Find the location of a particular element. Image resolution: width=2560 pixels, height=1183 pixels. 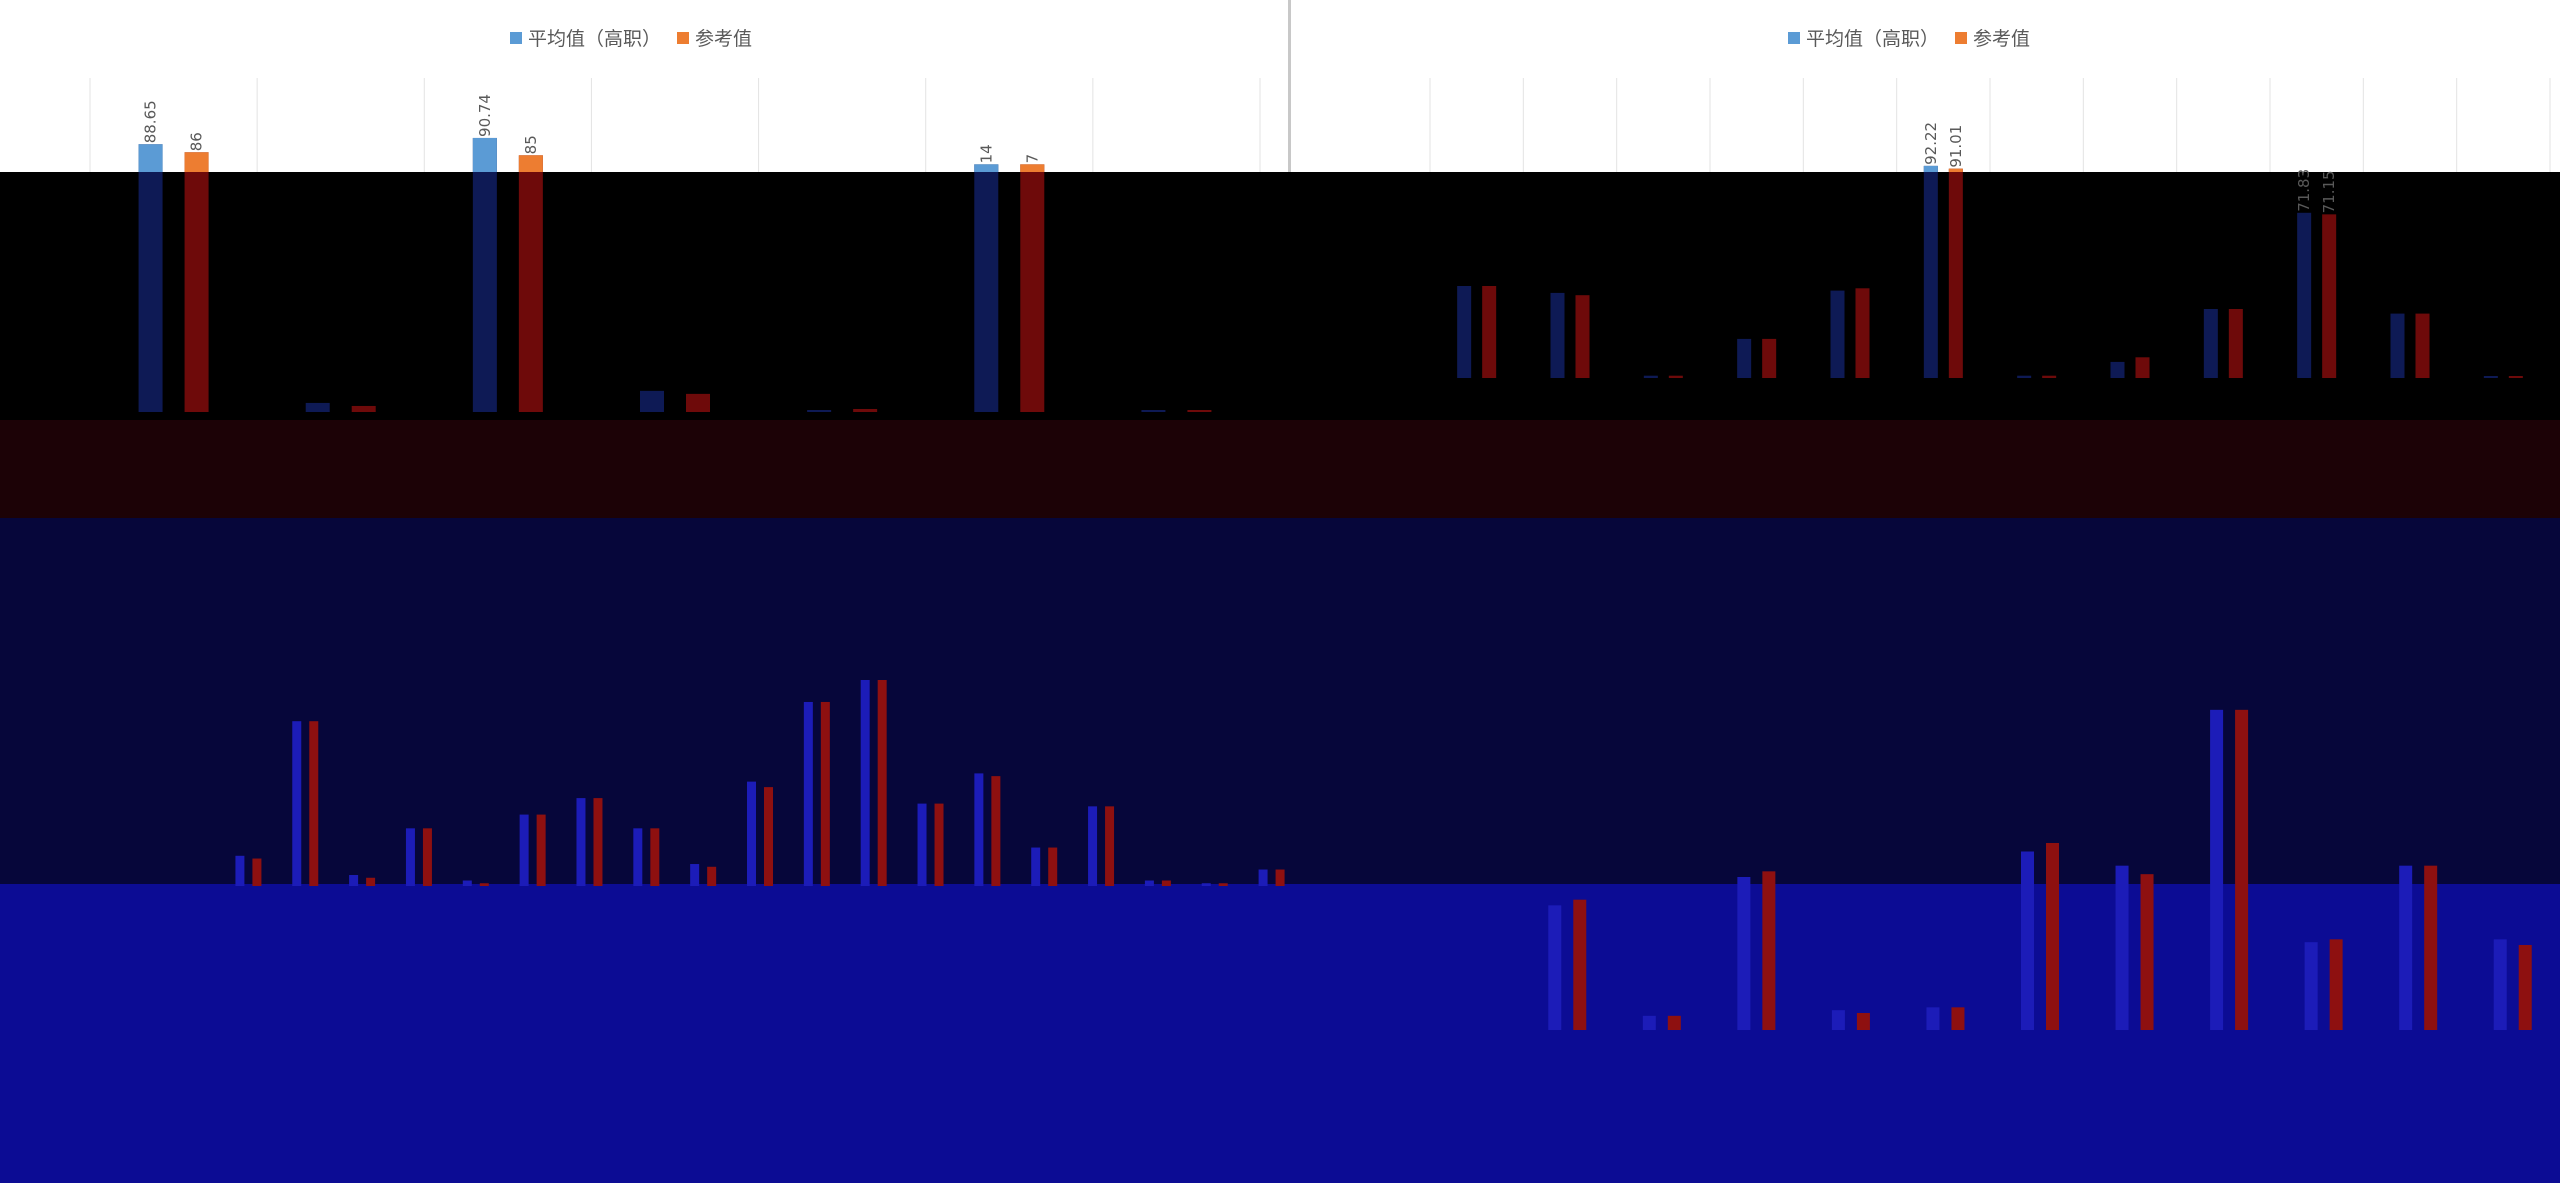

data-label: 14 is located at coordinates (986, 153).